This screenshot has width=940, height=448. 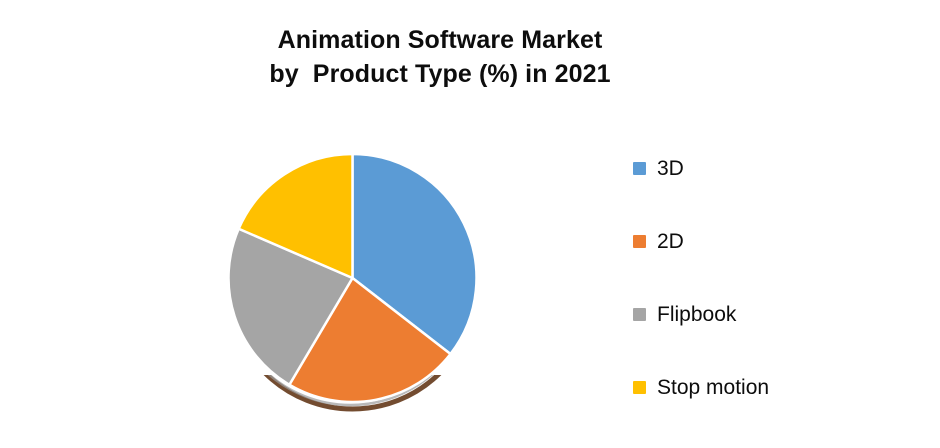 I want to click on legend-label-3d: 3D, so click(x=670, y=168).